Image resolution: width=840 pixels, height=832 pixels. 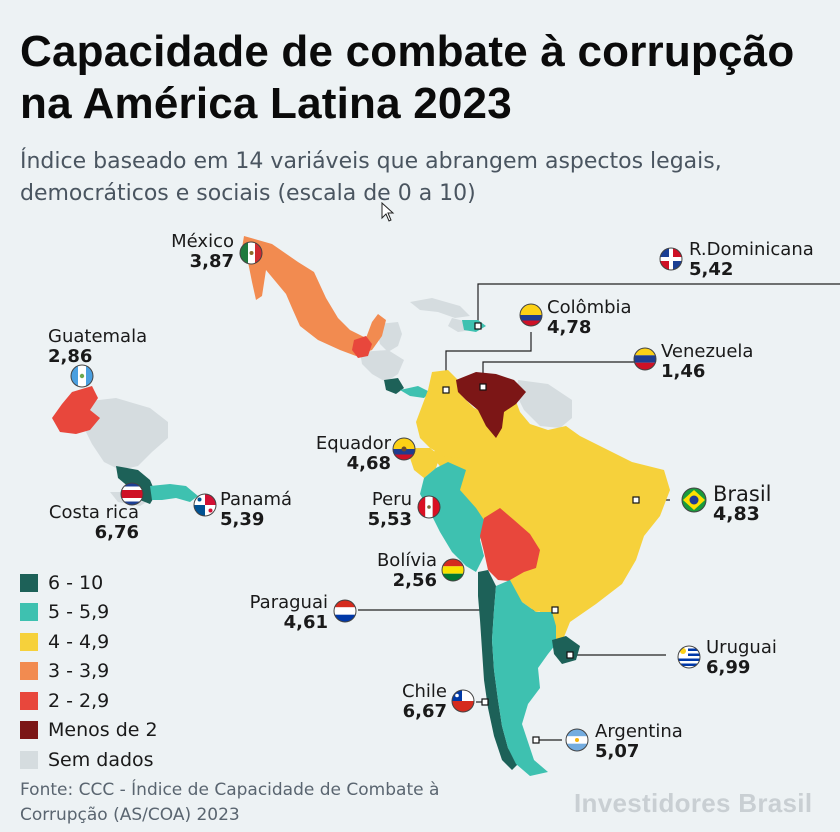 I want to click on dominicana-flag-icon, so click(x=671, y=259).